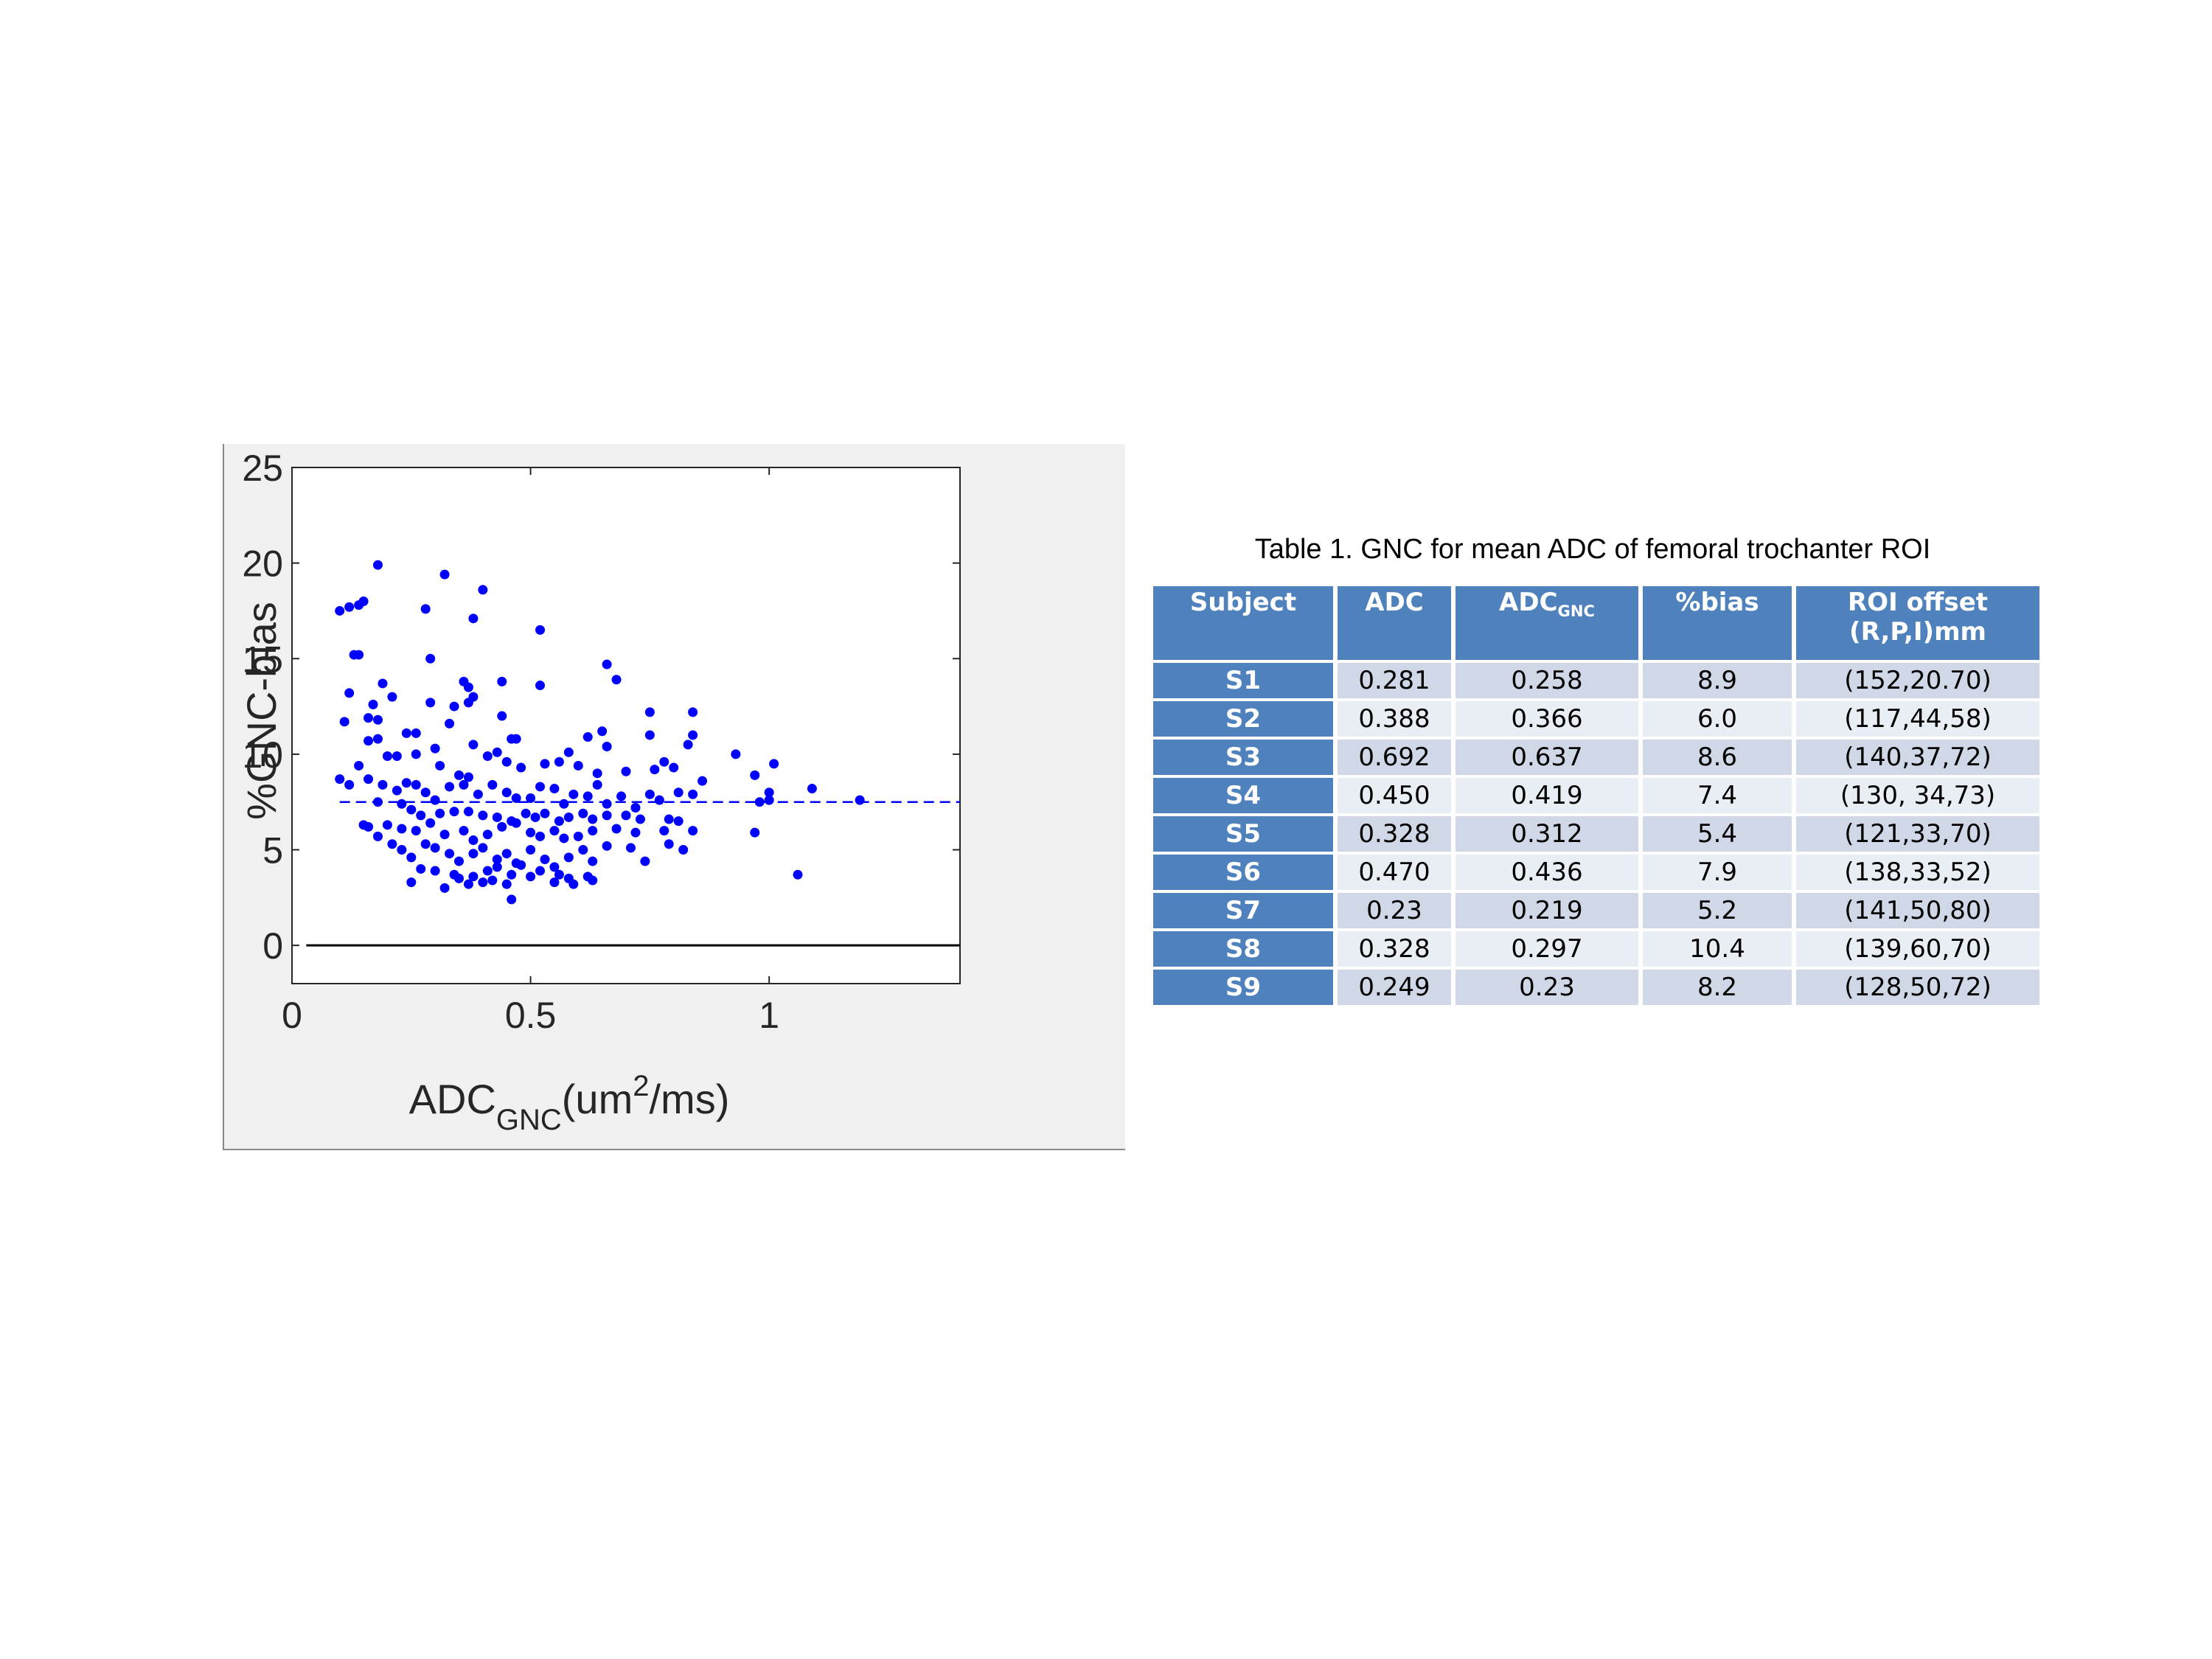 The width and height of the screenshot is (2212, 1659). Describe the element at coordinates (599, 792) in the screenshot. I see `scatter-plot: 0 5 10 15 20 25 0 0.5 1 %GNC-bias ADCGNC(um2/ms)` at that location.